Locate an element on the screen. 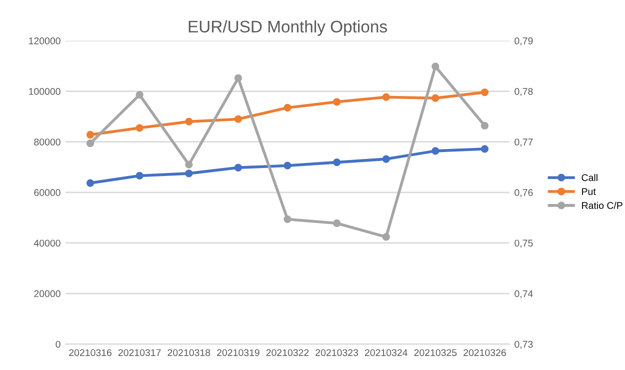  y-tick-label: 60000 is located at coordinates (47, 192).